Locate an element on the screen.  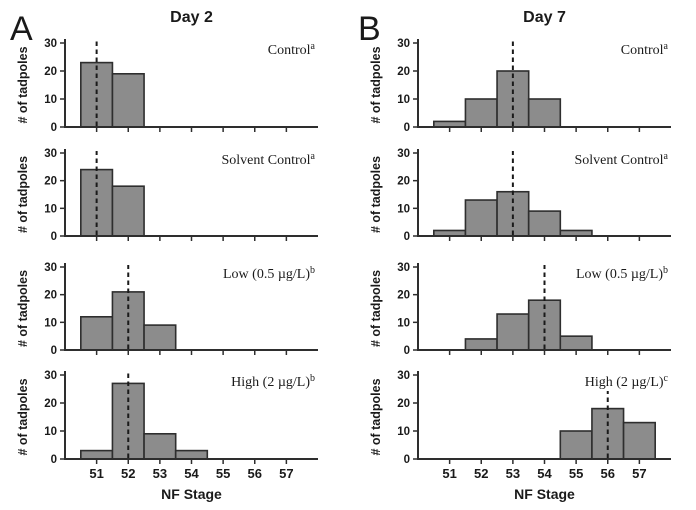
histogram-panel-day-2-solvent-control: 0 10 20 30 # of tadpoles Solvent Controla is located at coordinates (167, 195).